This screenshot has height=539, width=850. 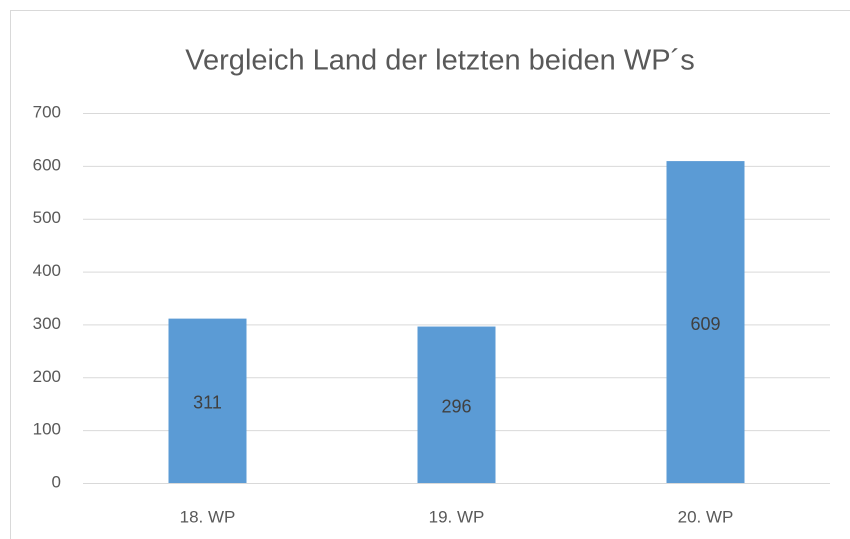 I want to click on y-tick-label: 0, so click(x=56, y=481).